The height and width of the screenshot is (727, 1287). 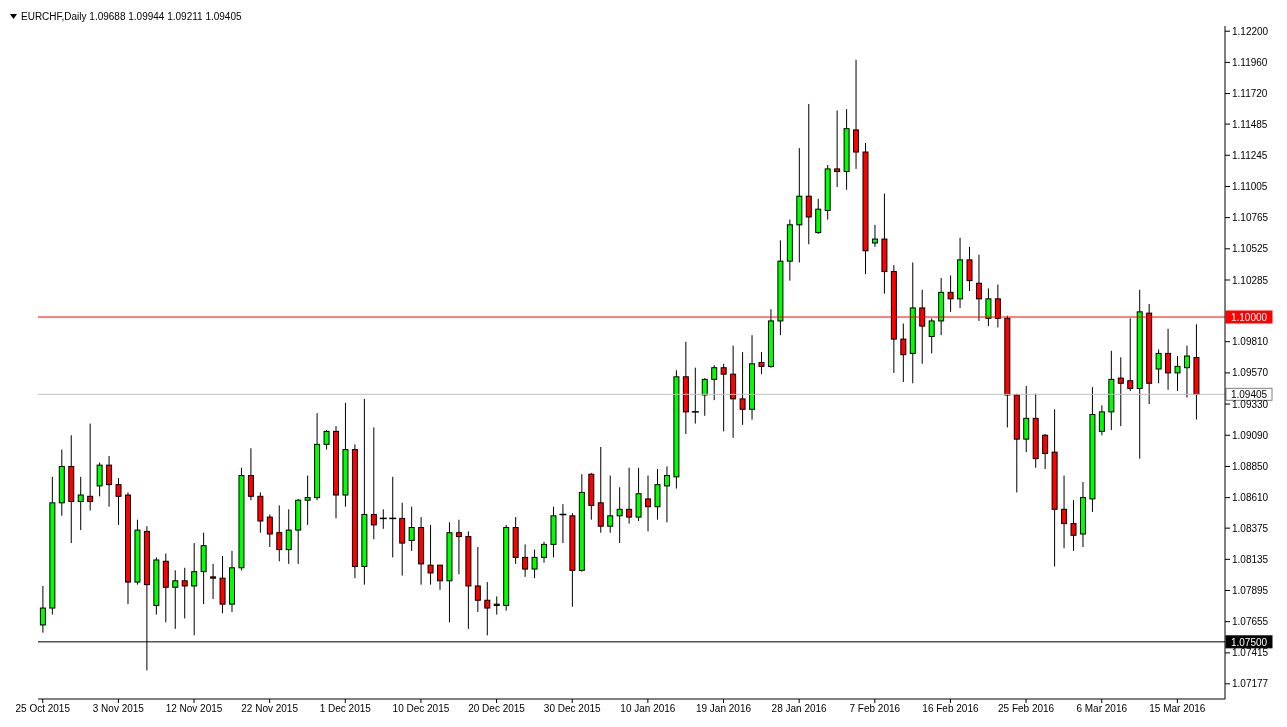 I want to click on y-tick-label: 1.08610, so click(x=1250, y=498).